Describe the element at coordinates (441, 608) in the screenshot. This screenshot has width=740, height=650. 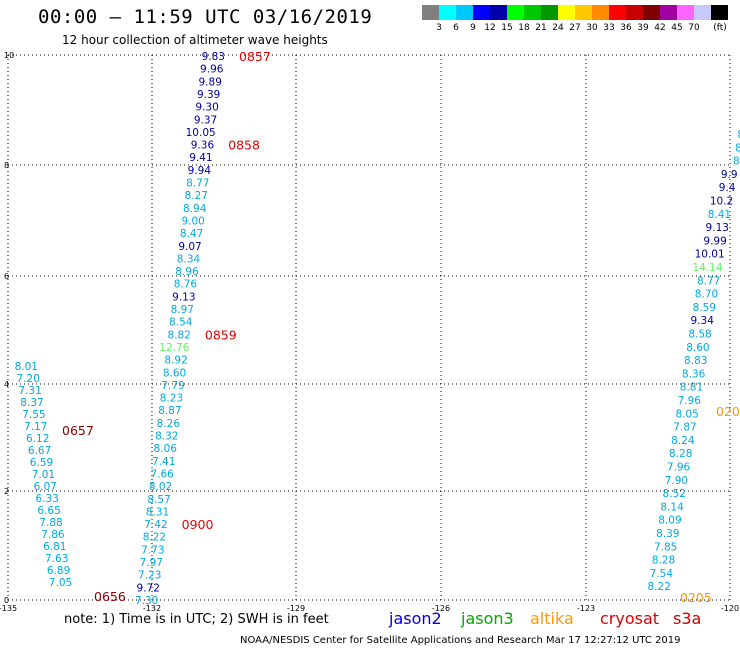
I see `lon-tick-label: -126` at that location.